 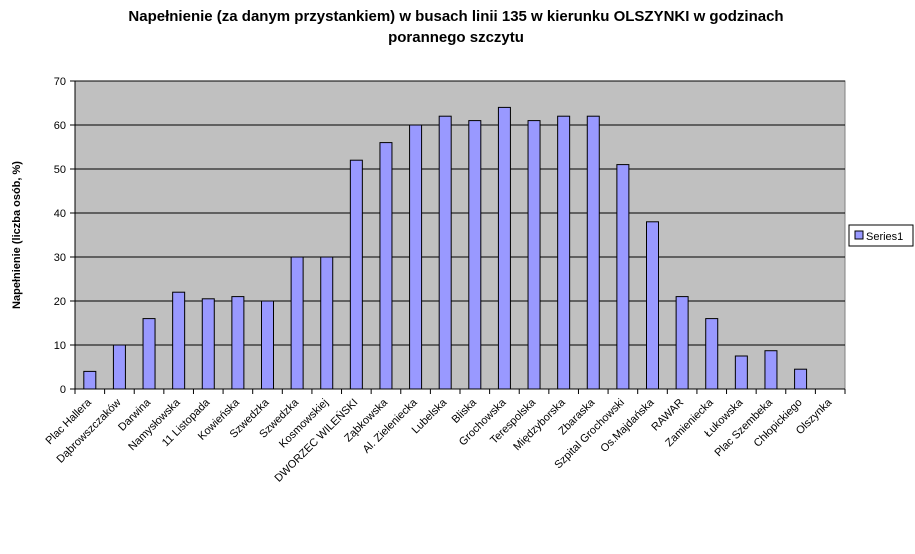 I want to click on y-tick-label: 70, so click(x=60, y=82).